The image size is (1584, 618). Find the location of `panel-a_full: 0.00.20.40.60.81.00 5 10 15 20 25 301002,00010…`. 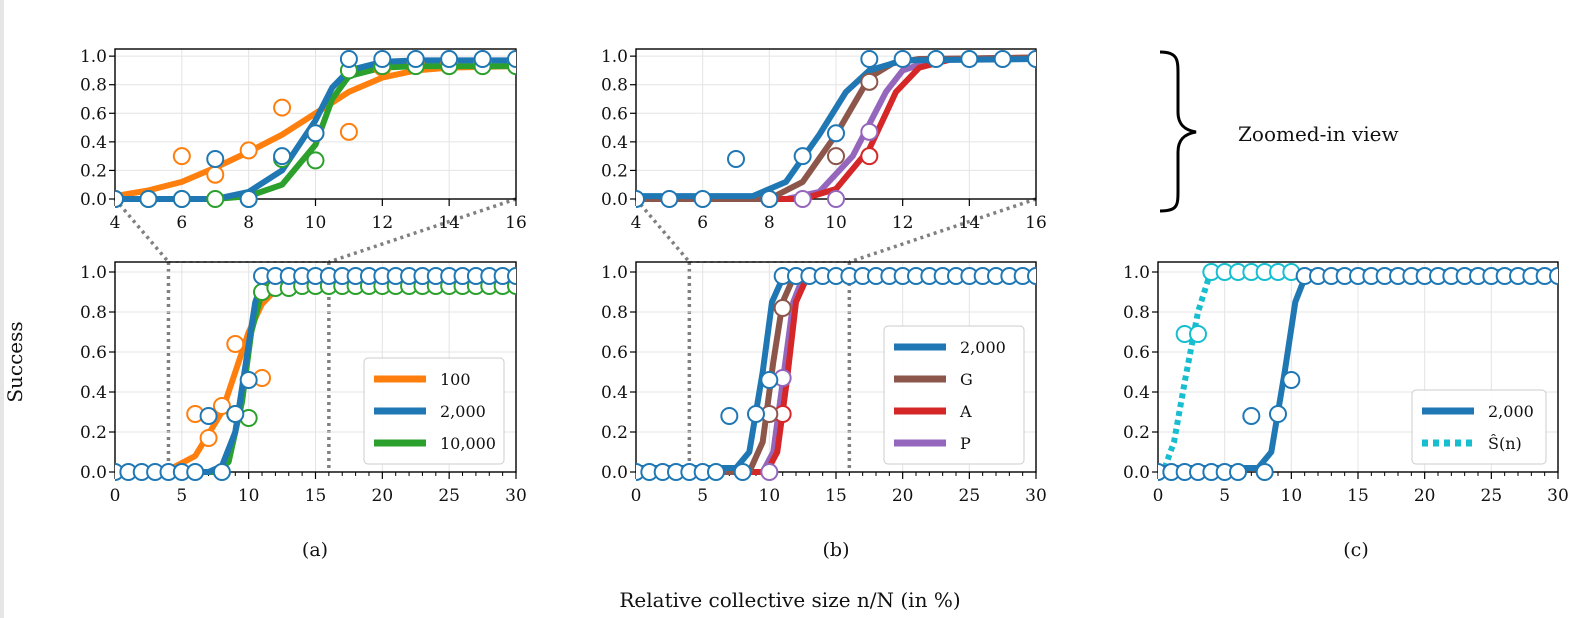

panel-a_full: 0.00.20.40.60.81.00 5 10 15 20 25 301002,00010… is located at coordinates (303, 383).